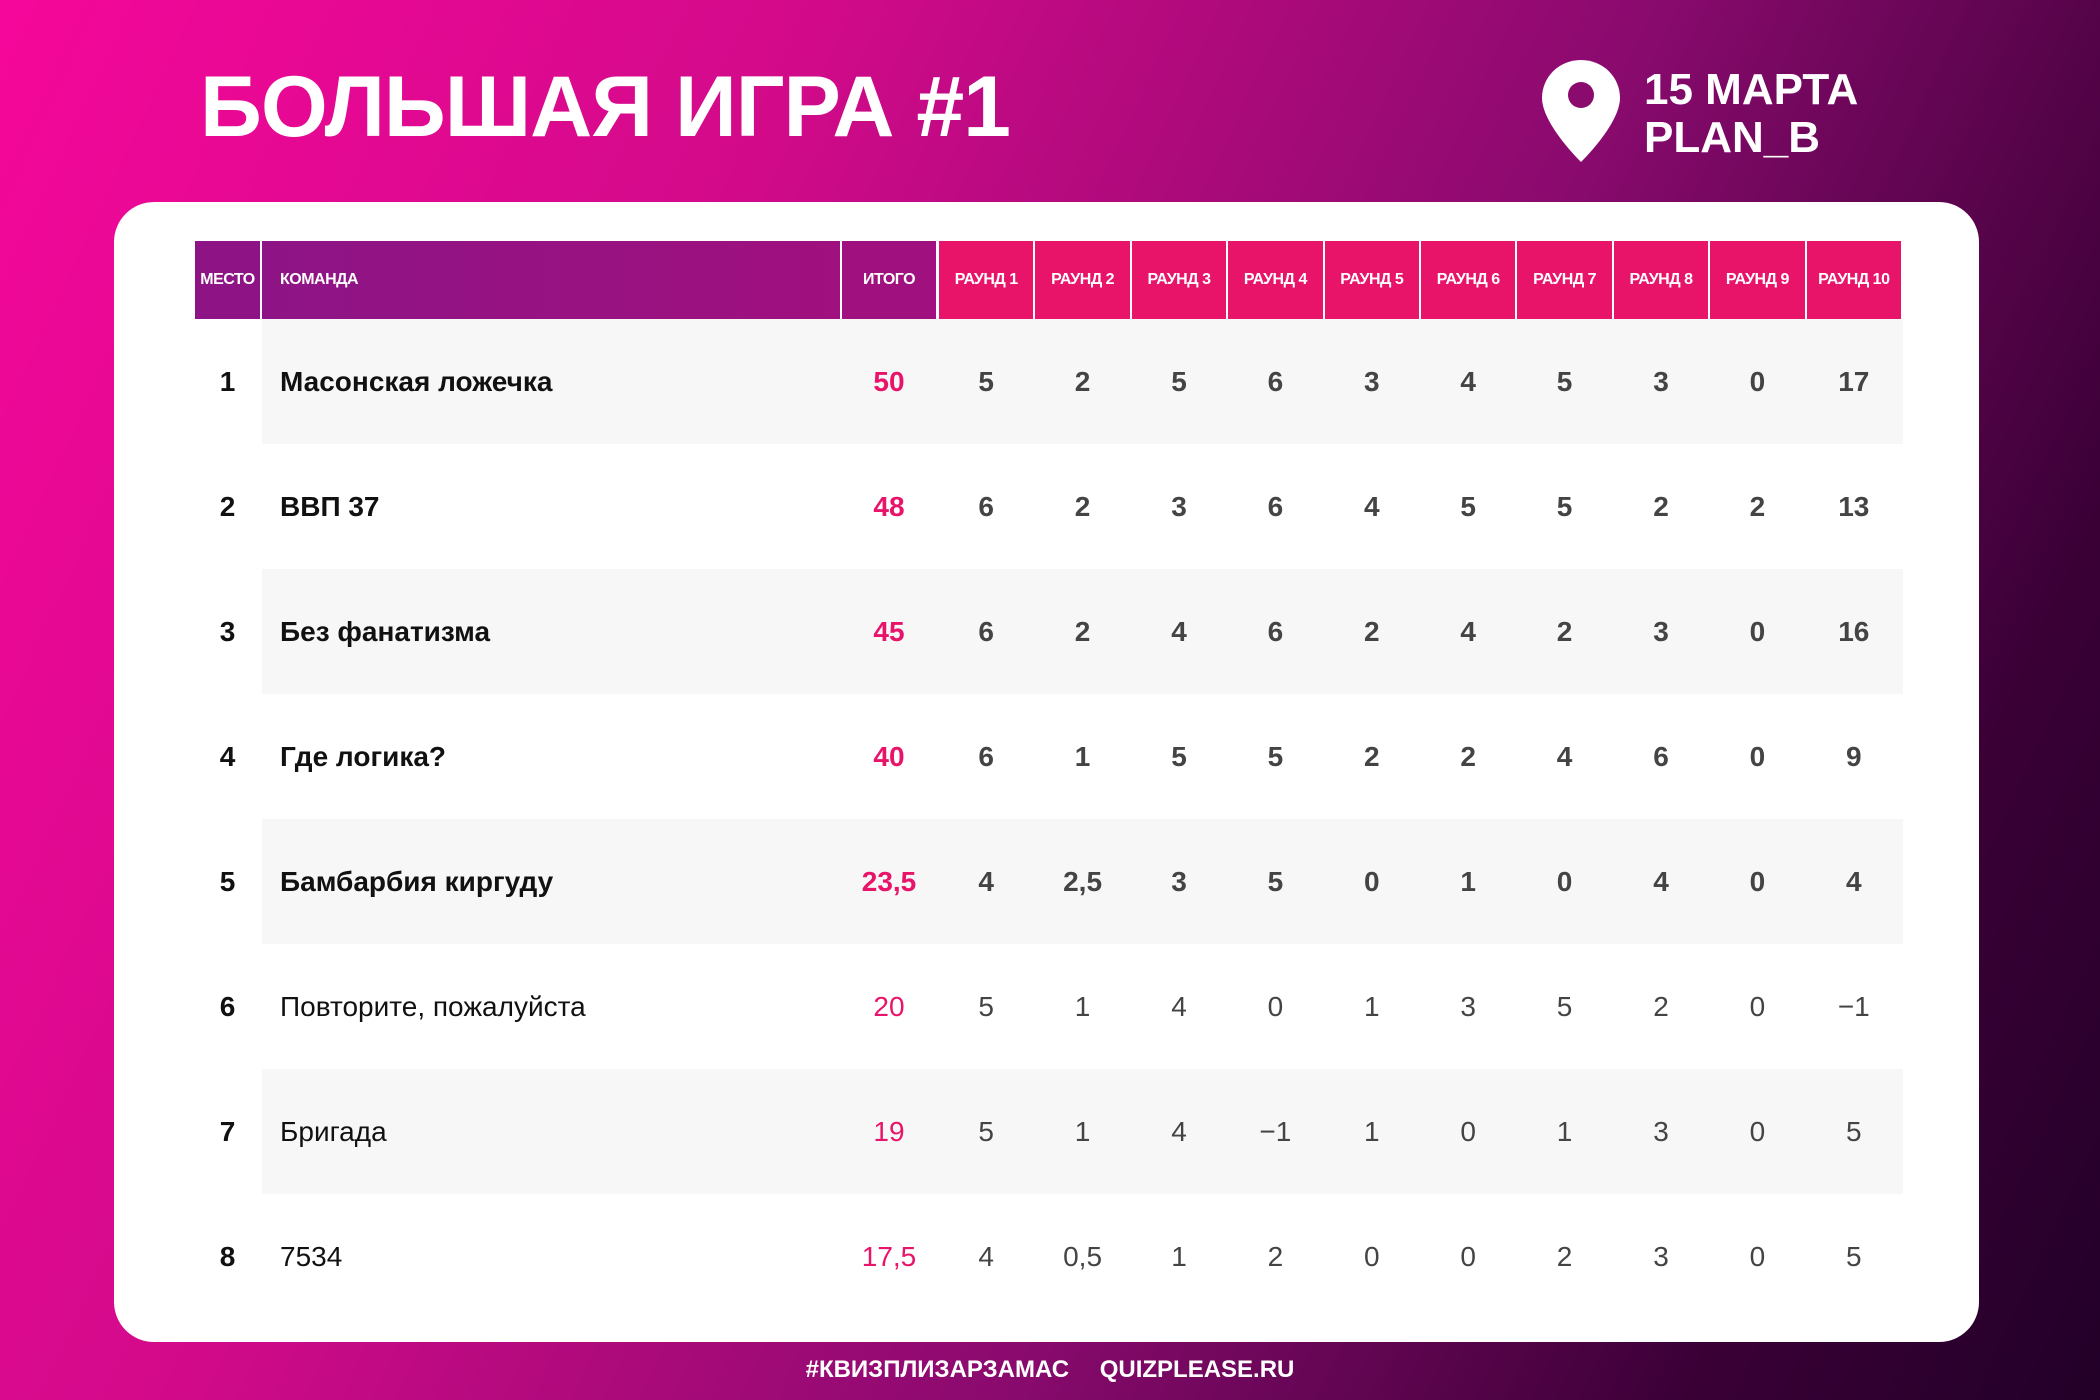 Image resolution: width=2100 pixels, height=1400 pixels. What do you see at coordinates (227, 280) in the screenshot?
I see `column-header: МЕСТО` at bounding box center [227, 280].